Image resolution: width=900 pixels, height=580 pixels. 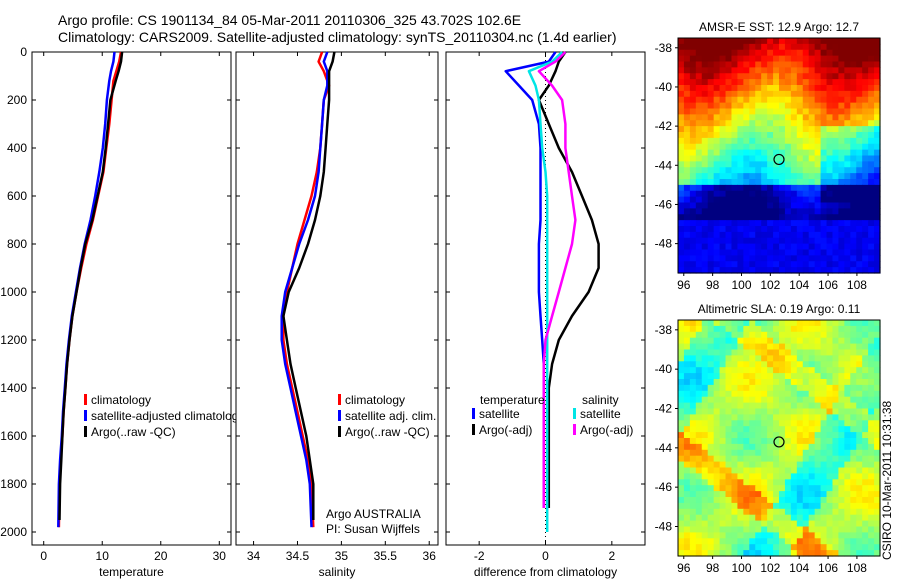 What do you see at coordinates (13, 532) in the screenshot?
I see `y-tick-label: 2000` at bounding box center [13, 532].